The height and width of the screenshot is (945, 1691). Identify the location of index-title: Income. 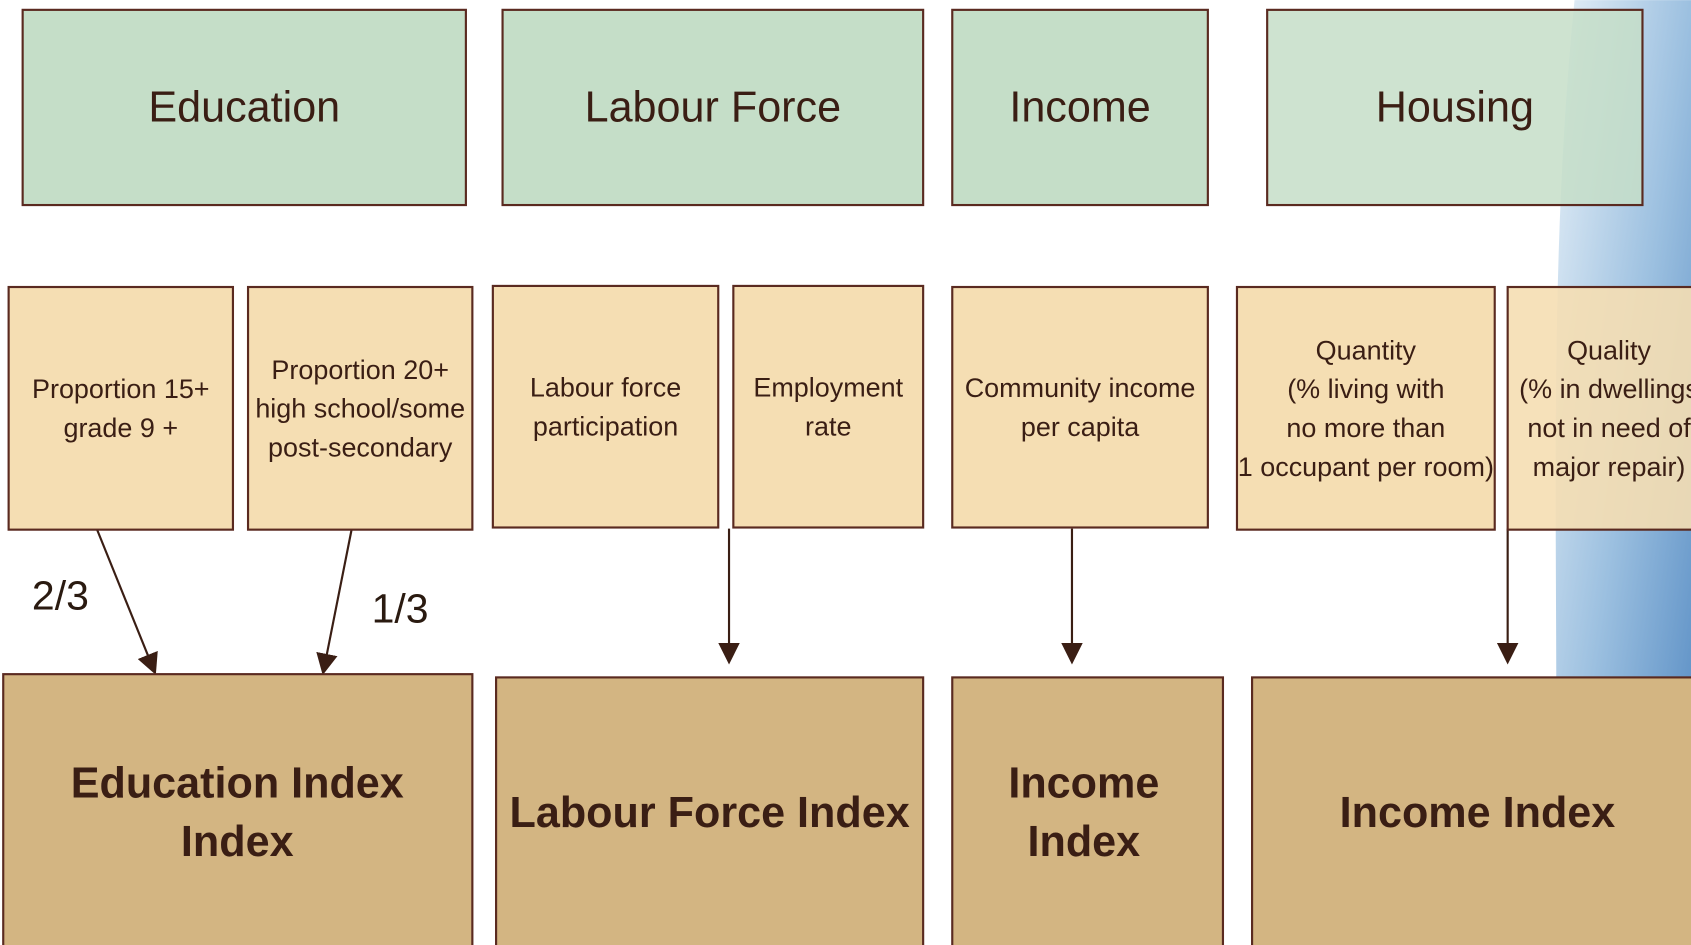
(1083, 784).